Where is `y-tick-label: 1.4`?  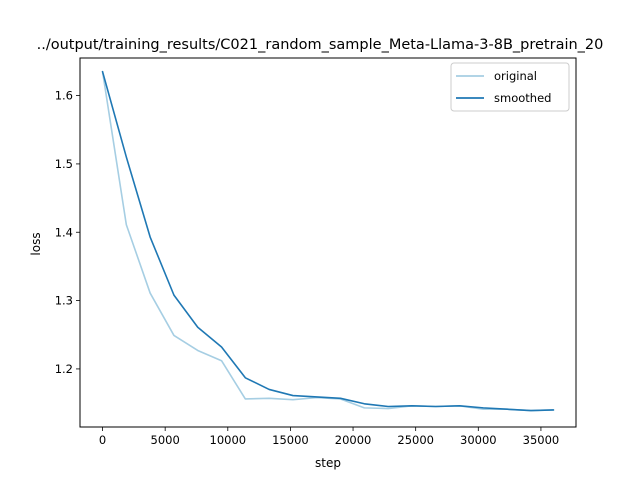
y-tick-label: 1.4 is located at coordinates (64, 232).